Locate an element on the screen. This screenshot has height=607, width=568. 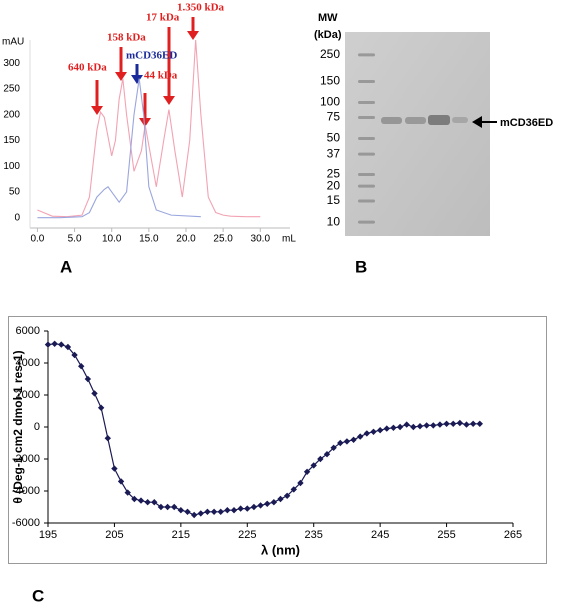
x-axis-label: mL is located at coordinates (289, 239).